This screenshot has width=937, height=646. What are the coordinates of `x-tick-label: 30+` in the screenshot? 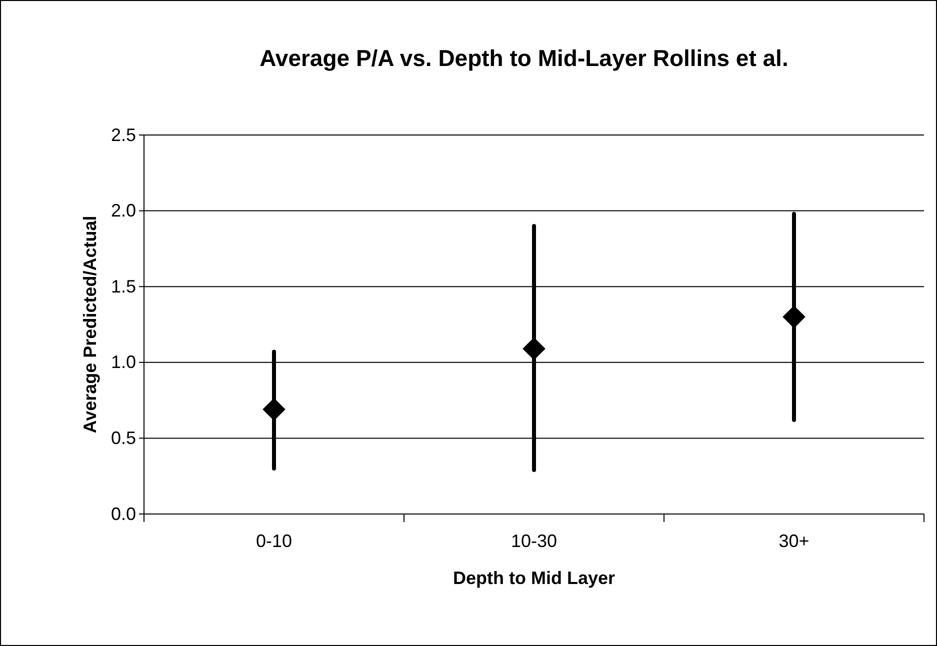 It's located at (794, 540).